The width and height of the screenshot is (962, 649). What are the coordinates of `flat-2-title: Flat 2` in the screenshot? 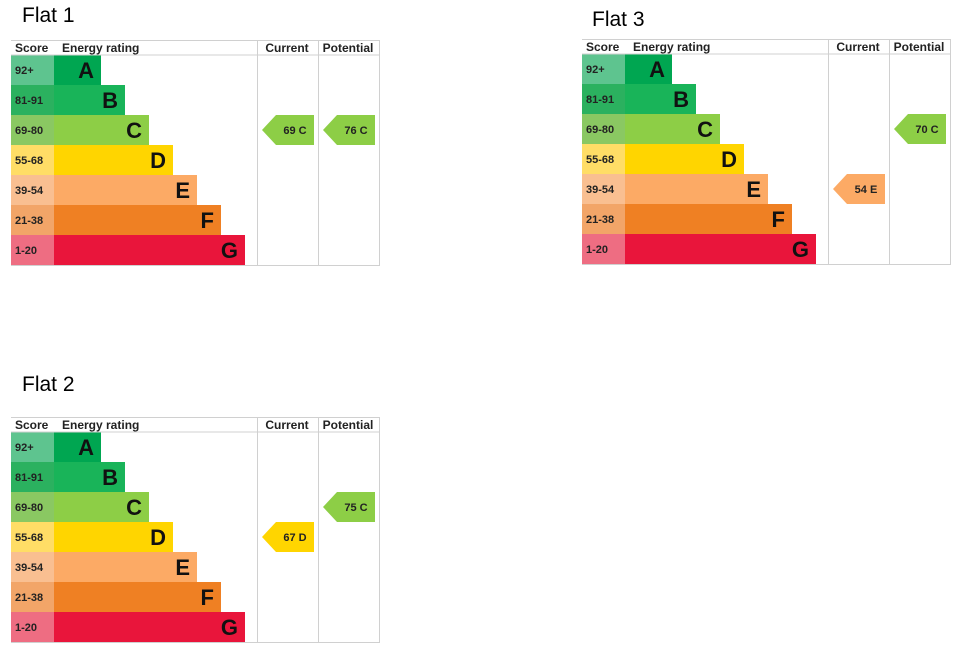 It's located at (48, 384).